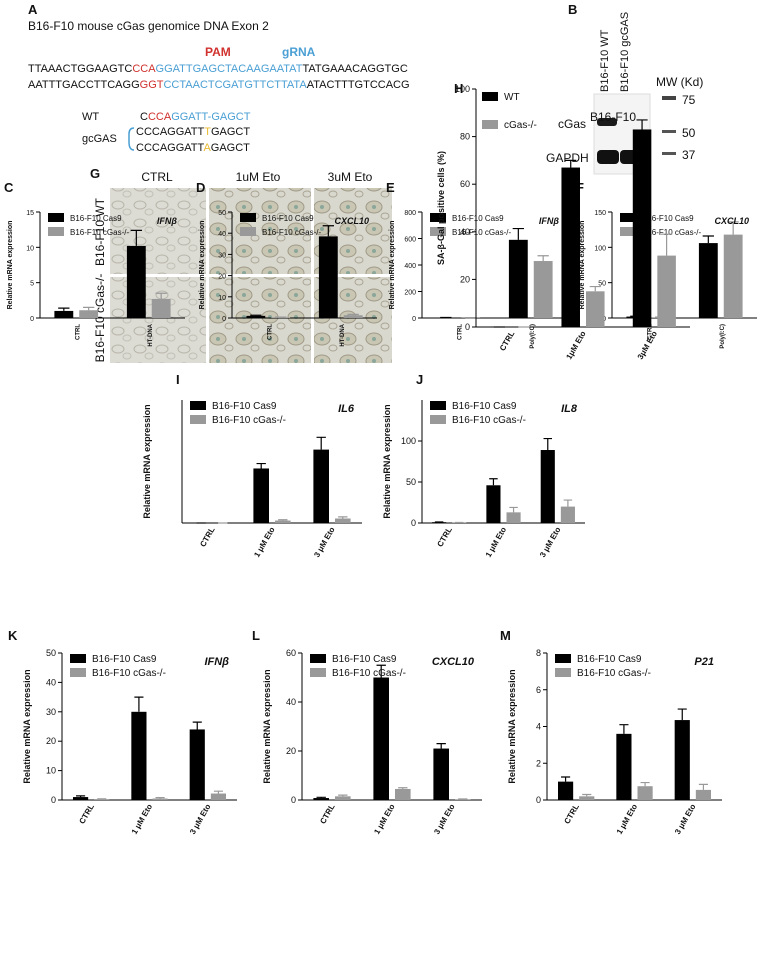  What do you see at coordinates (235, 85) in the screenshot?
I see `sequence-segment: CCTAACTCGATGTTCTTATA` at bounding box center [235, 85].